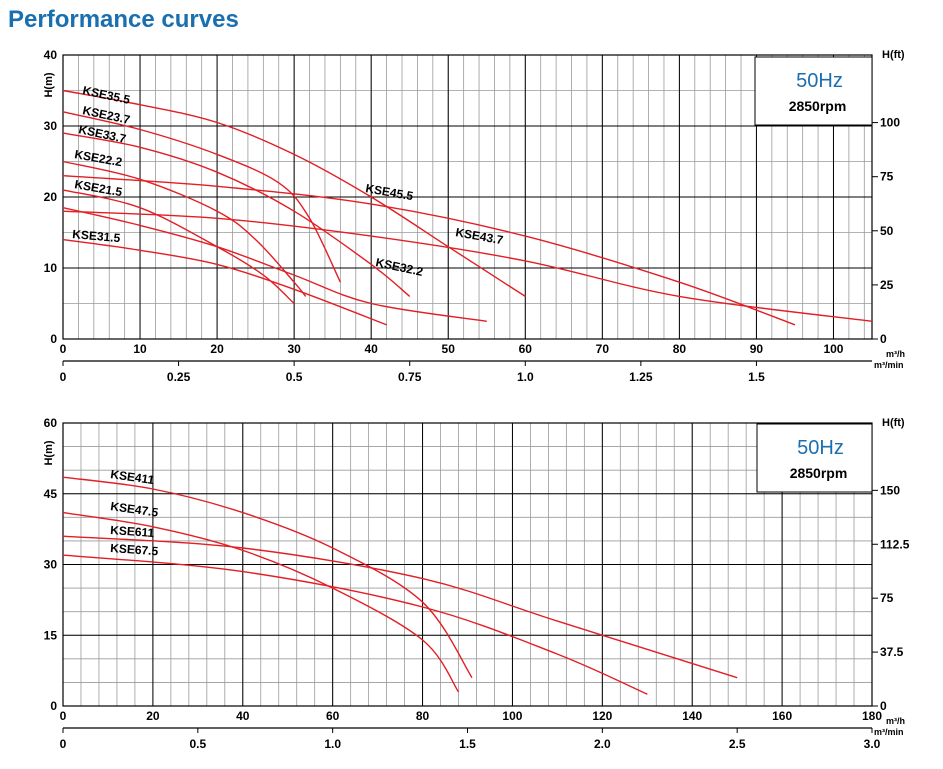  Describe the element at coordinates (217, 349) in the screenshot. I see `chart1-xtick-label: 20` at that location.